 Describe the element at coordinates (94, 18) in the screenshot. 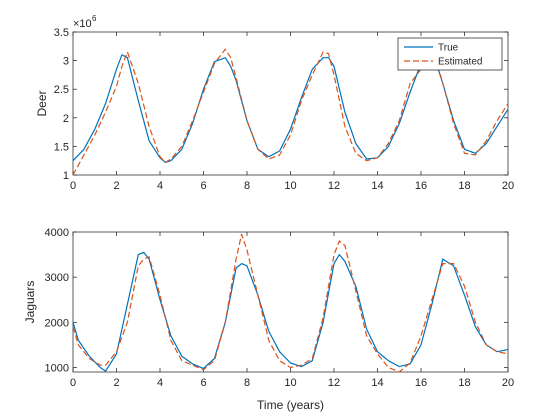

I see `deer-y-multiplier-exponent: 6` at that location.